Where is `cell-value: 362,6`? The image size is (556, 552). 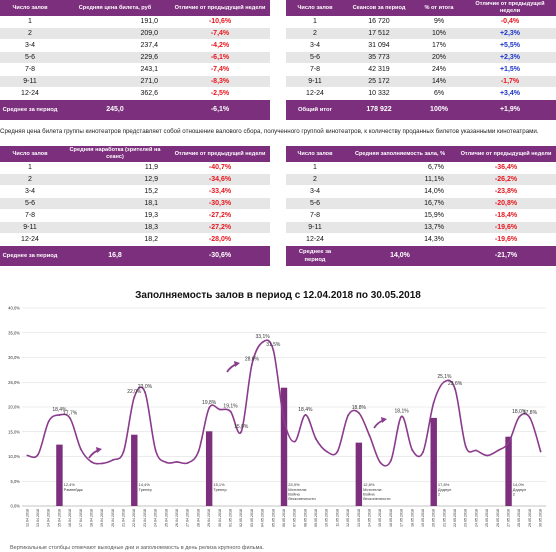
cell-value: 362,6 is located at coordinates (115, 93).